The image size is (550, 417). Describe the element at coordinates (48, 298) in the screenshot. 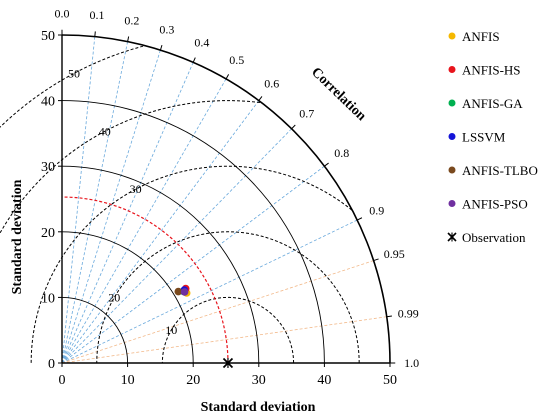

I see `y-tick-label-10: 10` at that location.